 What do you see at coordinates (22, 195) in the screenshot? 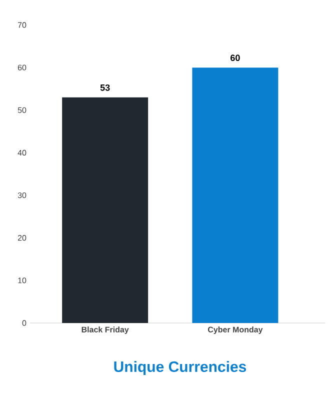
I see `y-tick-label: 30` at bounding box center [22, 195].